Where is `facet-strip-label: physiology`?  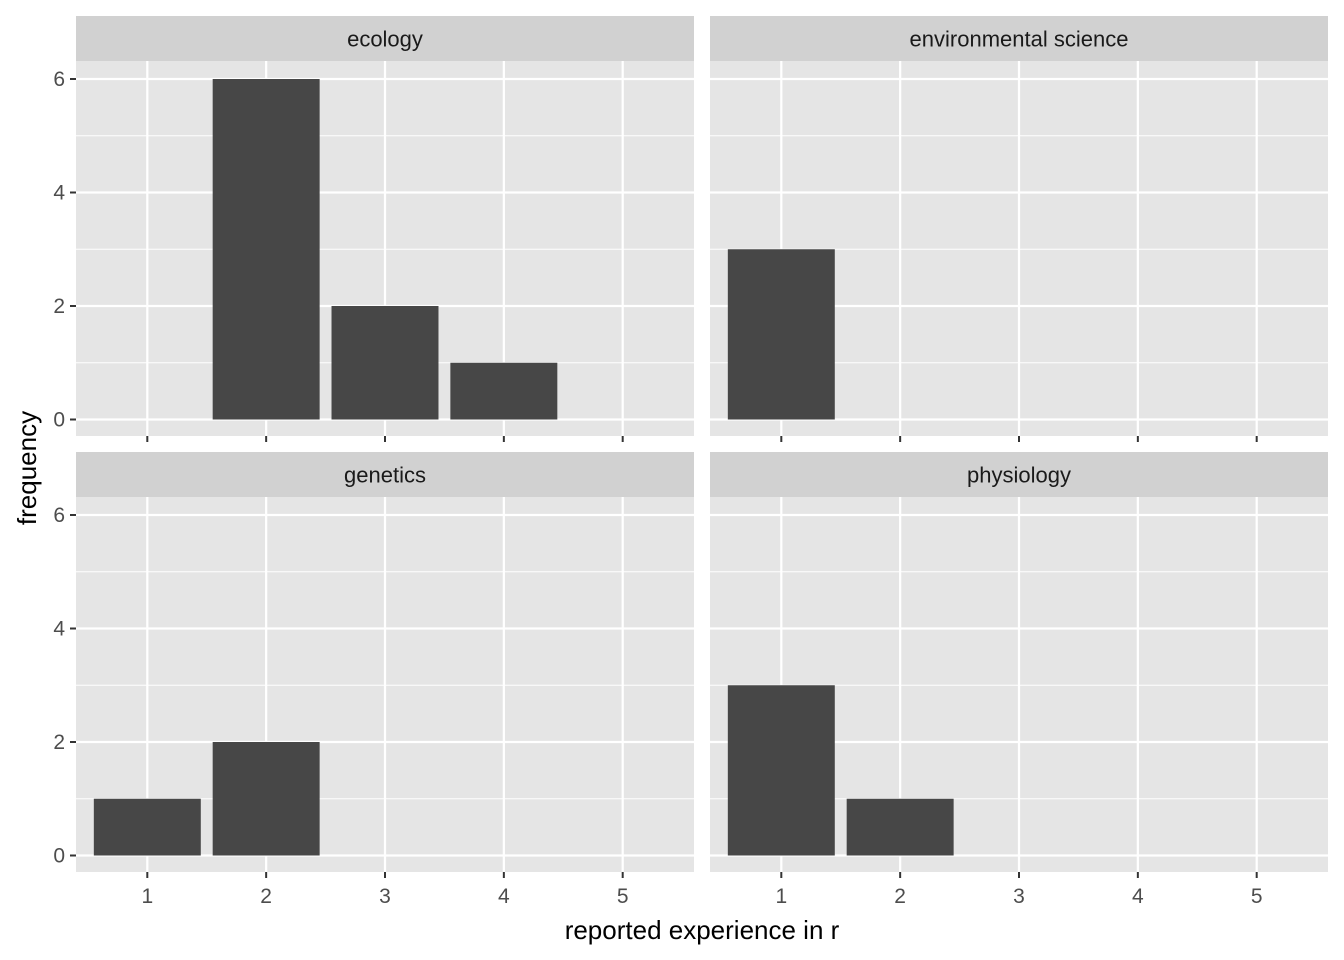 facet-strip-label: physiology is located at coordinates (1019, 475).